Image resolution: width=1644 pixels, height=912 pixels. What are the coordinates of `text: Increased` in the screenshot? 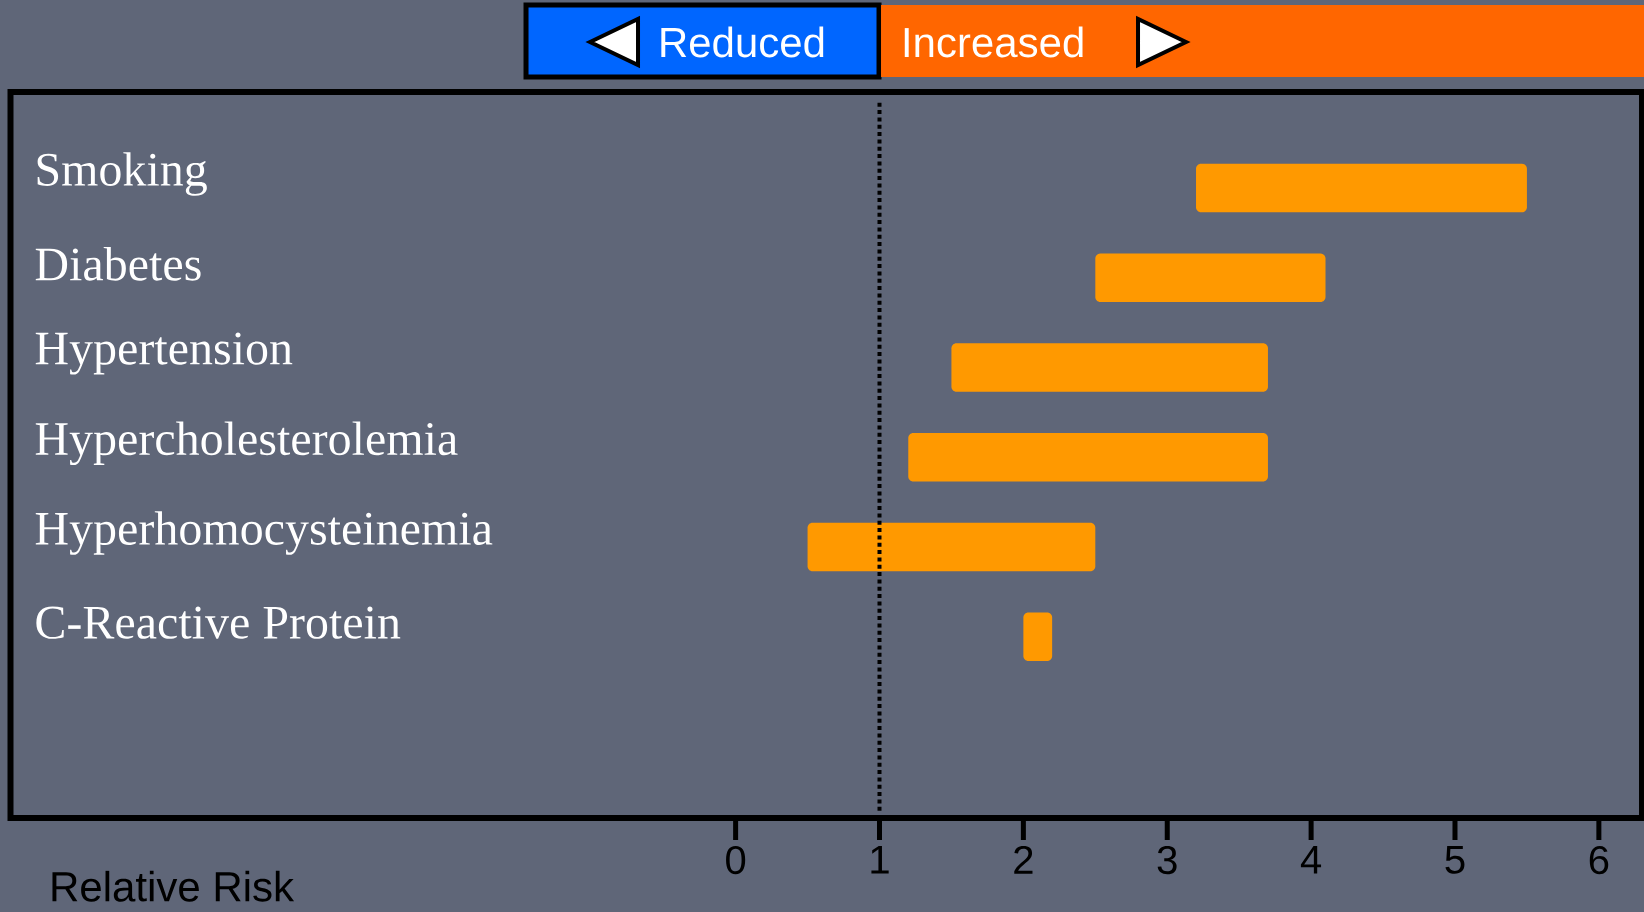 It's located at (993, 42).